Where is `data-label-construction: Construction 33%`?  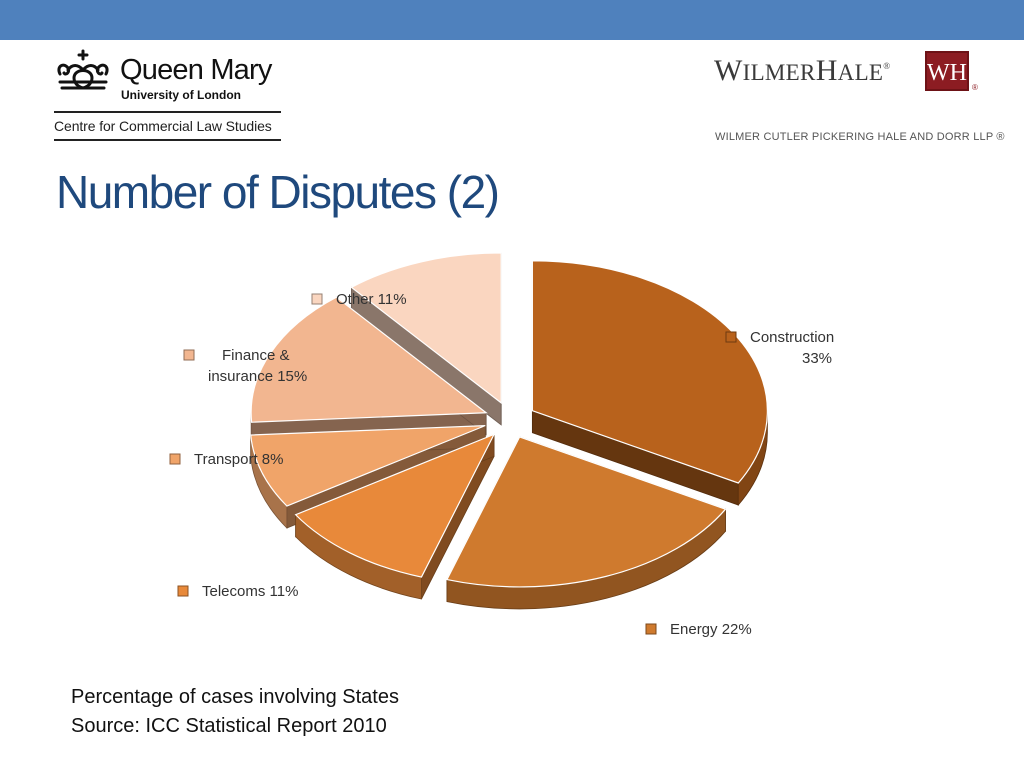 data-label-construction: Construction 33% is located at coordinates (779, 348).